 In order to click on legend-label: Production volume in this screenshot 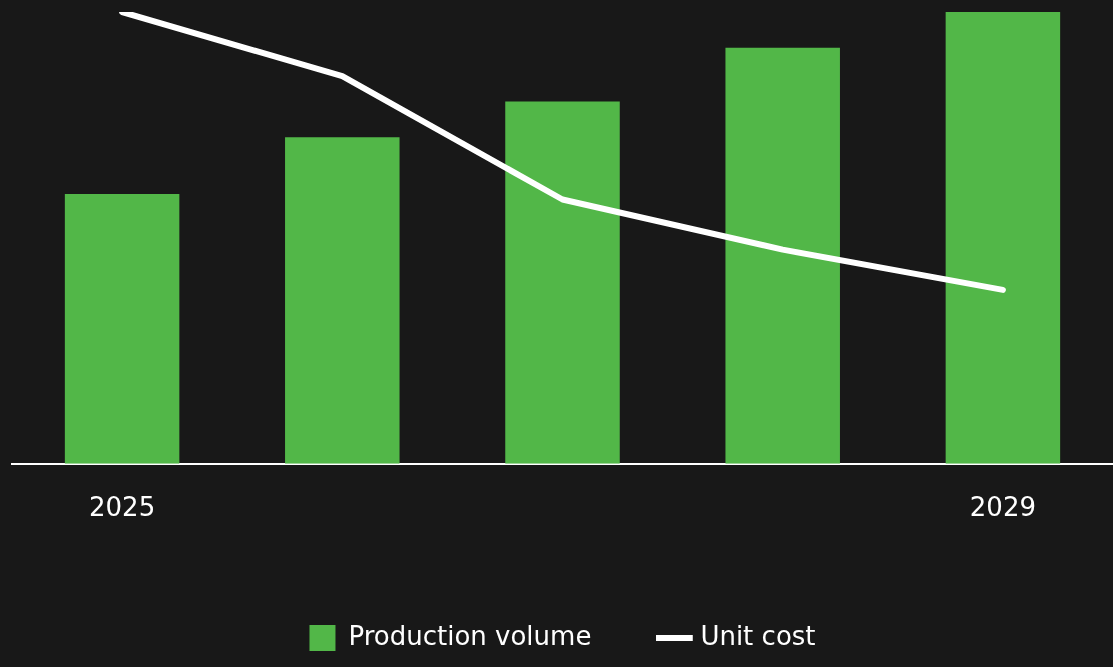, I will do `click(470, 635)`.